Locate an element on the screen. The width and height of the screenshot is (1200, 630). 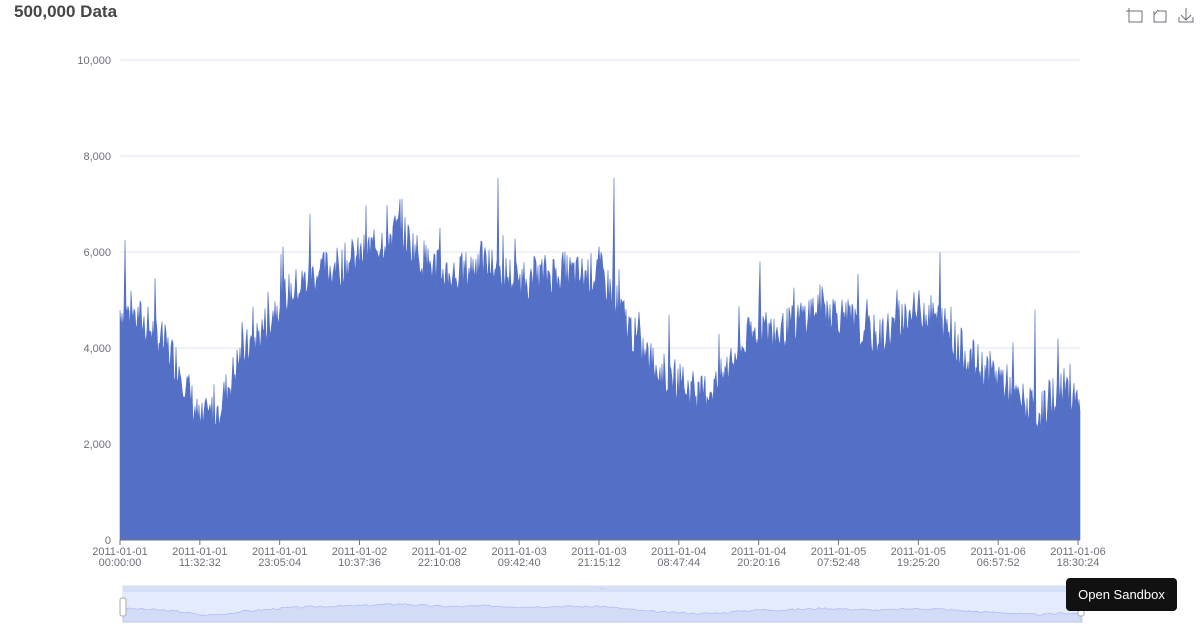
x-tick-label: 2011-01-06 06:57:52 is located at coordinates (997, 557).